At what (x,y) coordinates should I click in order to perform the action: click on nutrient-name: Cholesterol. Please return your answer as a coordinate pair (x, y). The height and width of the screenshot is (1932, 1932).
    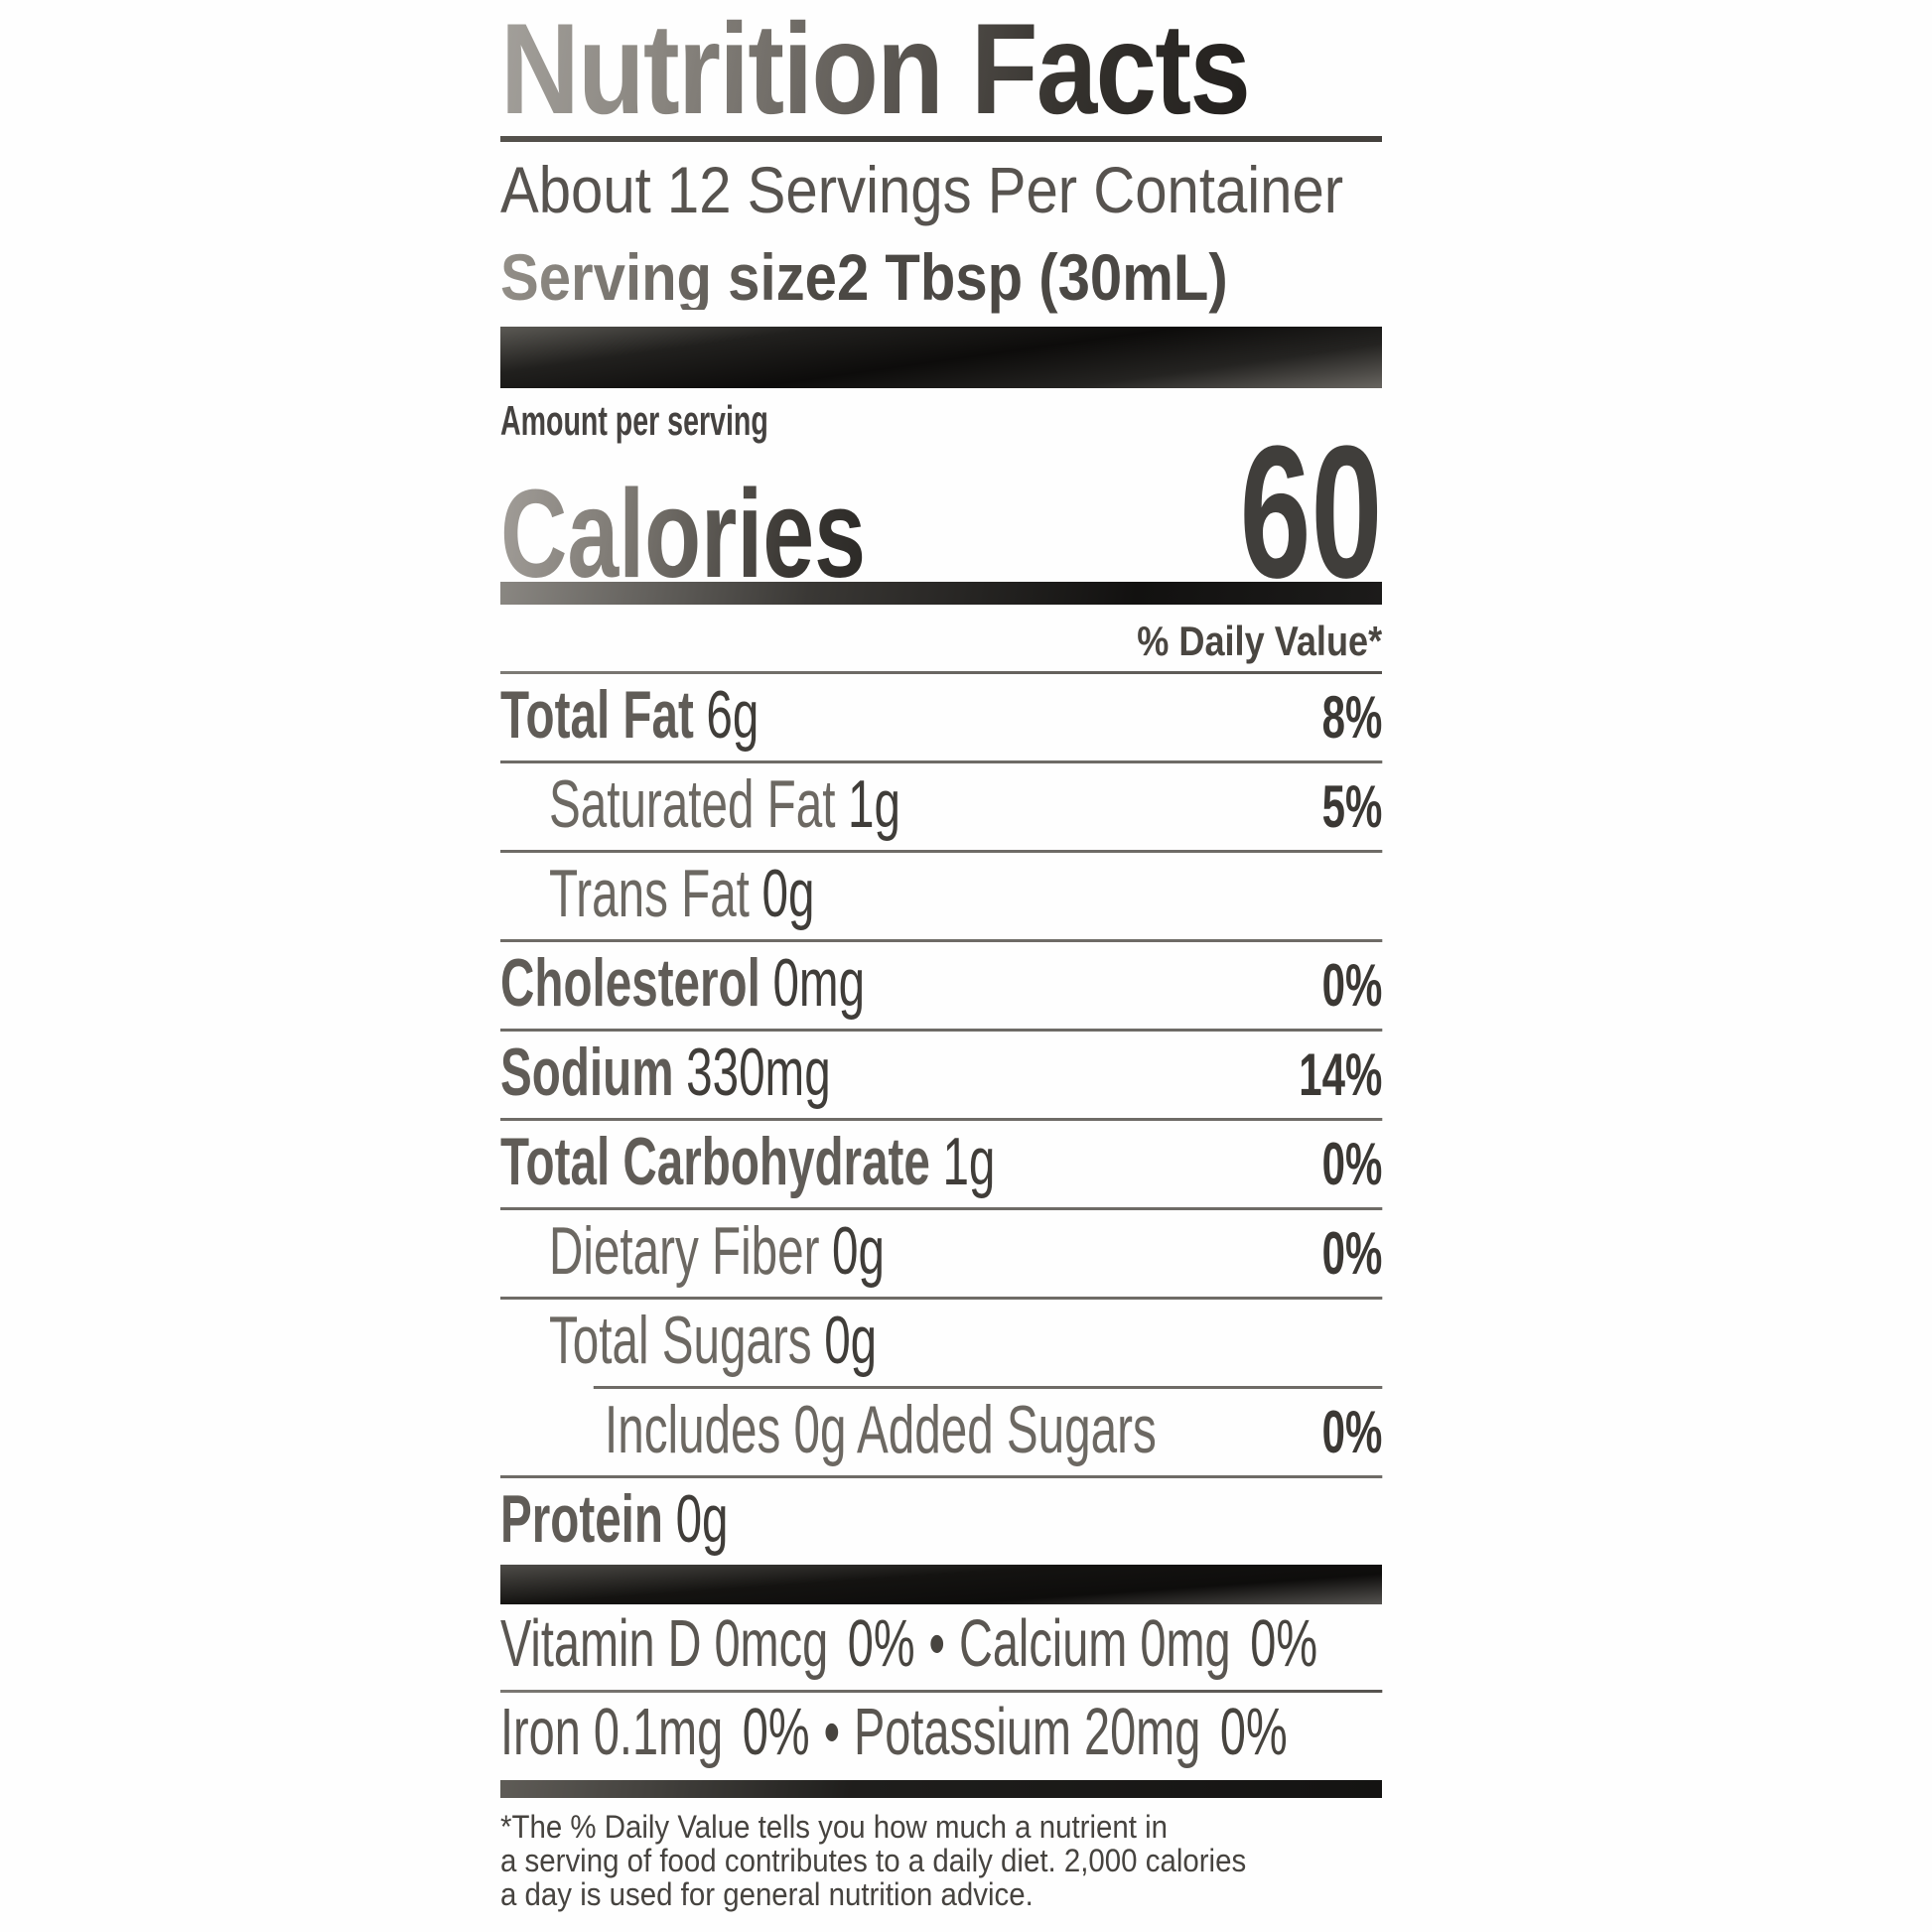
    Looking at the image, I should click on (630, 983).